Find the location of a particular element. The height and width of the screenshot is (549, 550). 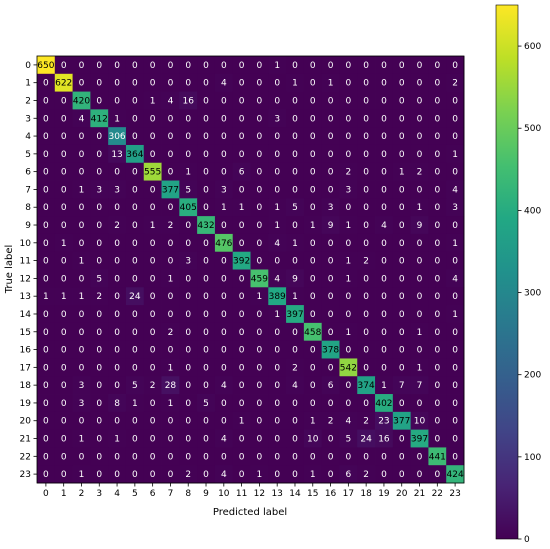

matrix-cell-value-16-3: 0 is located at coordinates (99, 351).